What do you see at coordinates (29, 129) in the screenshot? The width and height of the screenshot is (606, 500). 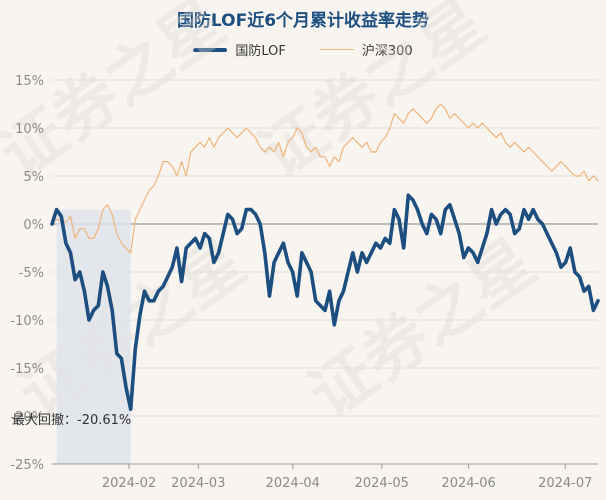 I see `y-tick-label: 10%` at bounding box center [29, 129].